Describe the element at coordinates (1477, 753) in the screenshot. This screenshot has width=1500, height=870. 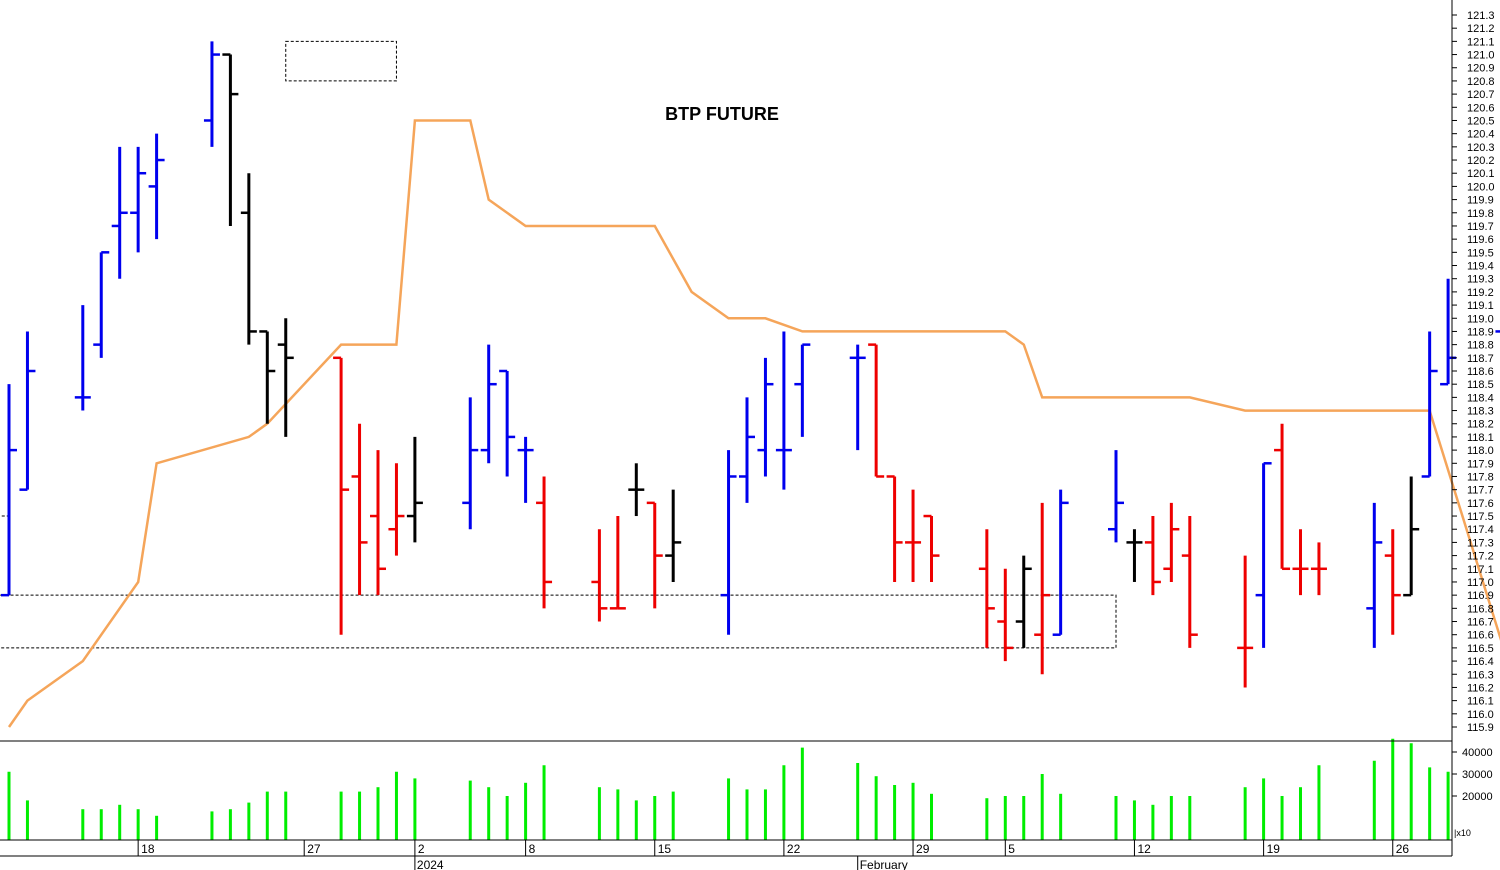
I see `volume-tick-label: 40000` at that location.